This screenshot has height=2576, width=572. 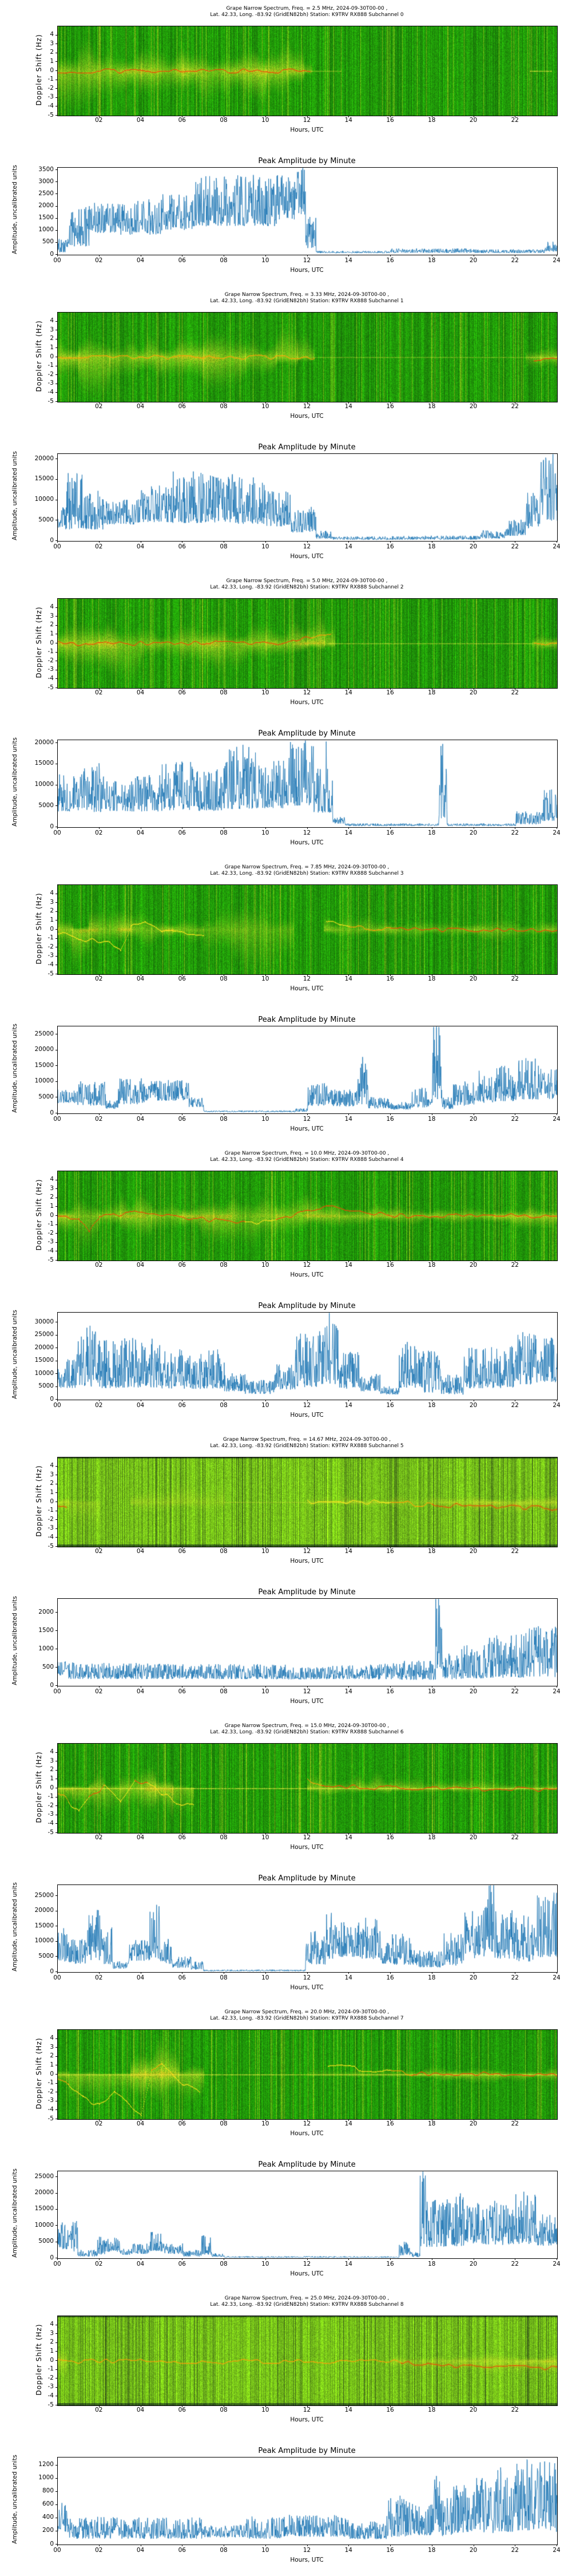 What do you see at coordinates (307, 406) in the screenshot?
I see `spectrogram-x-tick-label: 12` at bounding box center [307, 406].